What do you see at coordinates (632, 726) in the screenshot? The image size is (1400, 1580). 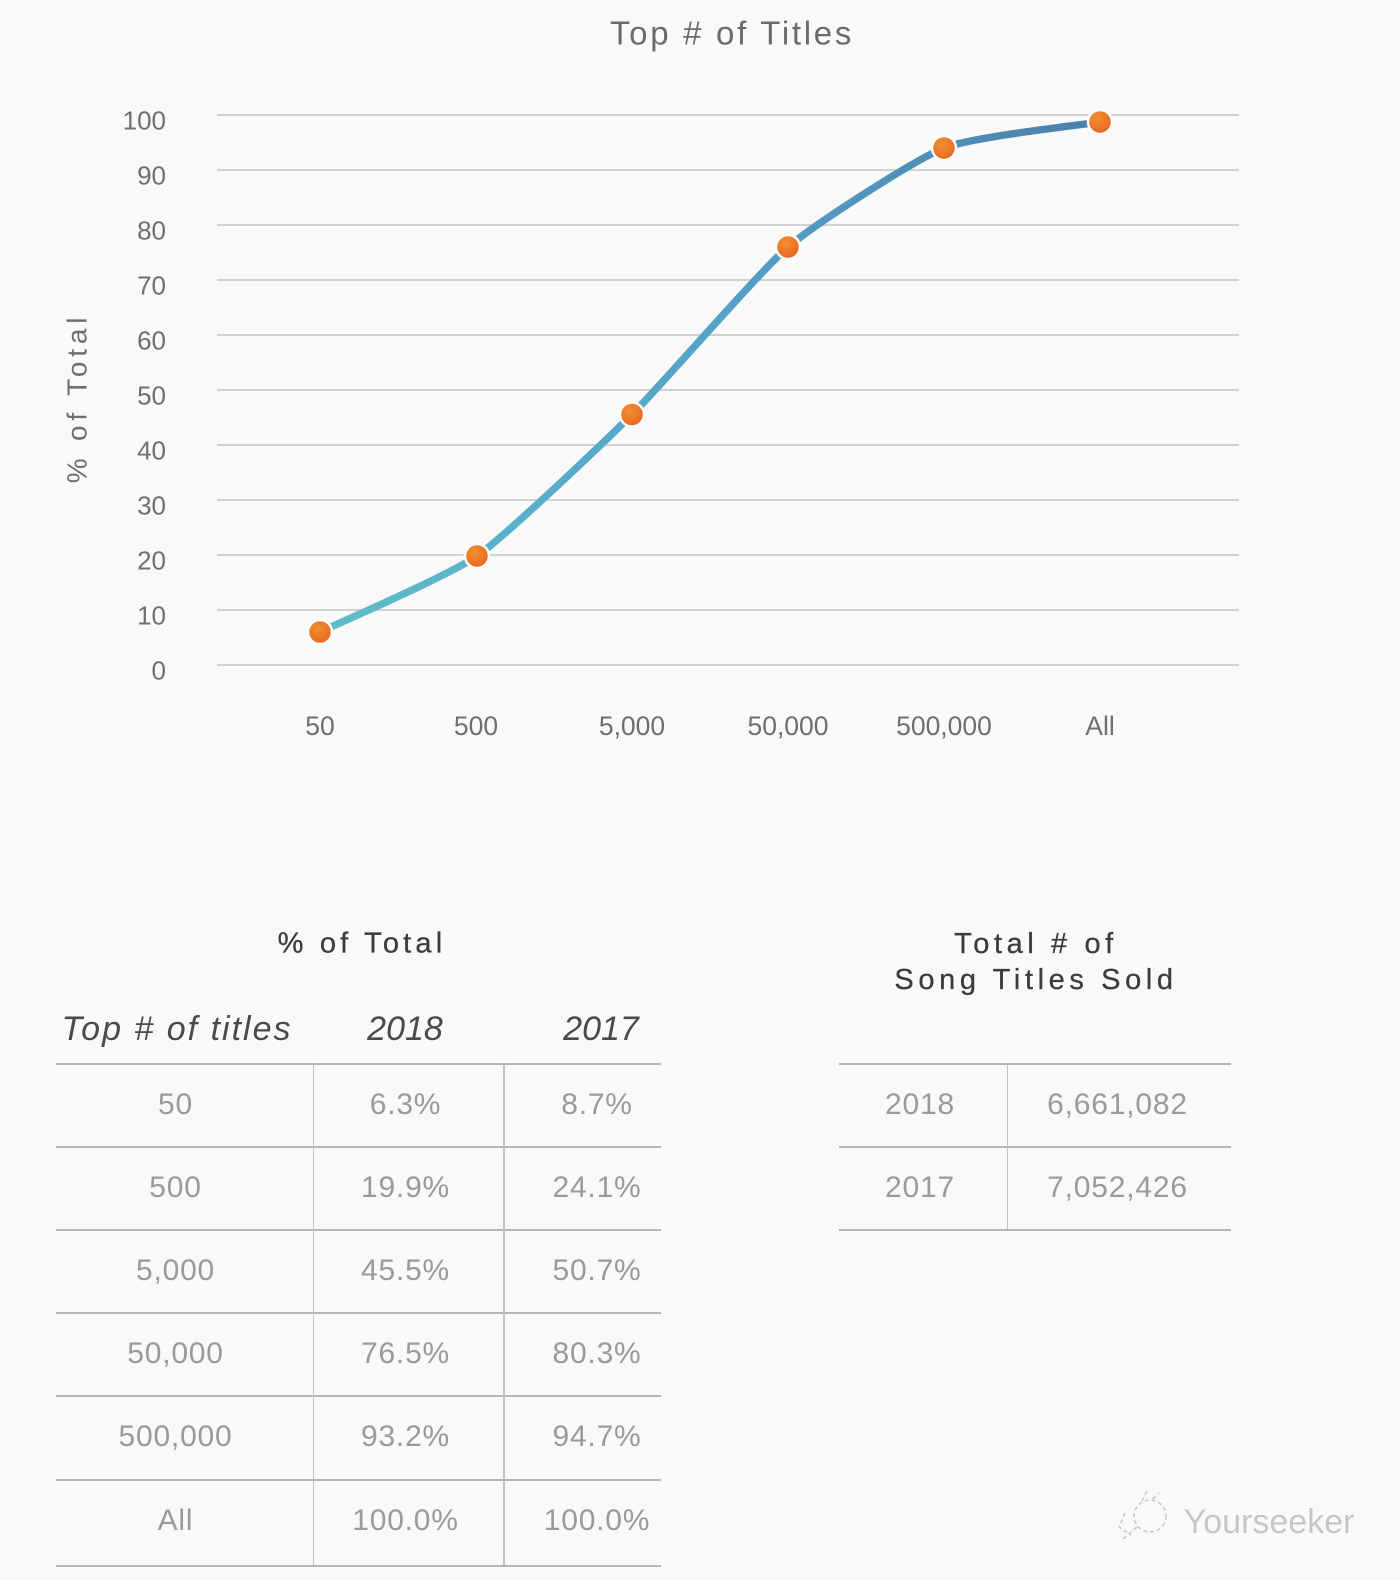 I see `svg-text: 5,000` at bounding box center [632, 726].